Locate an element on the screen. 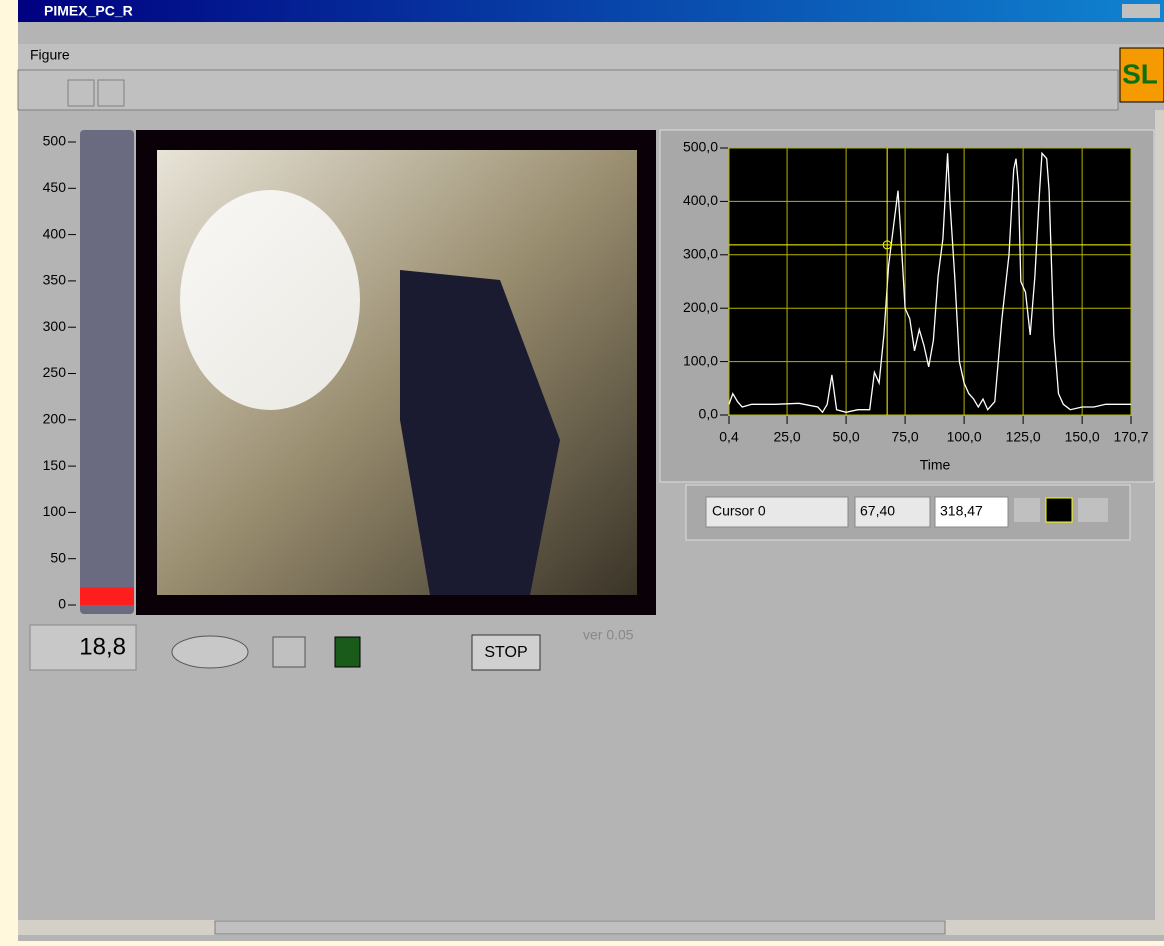  run-continuous-button is located at coordinates (111, 93).